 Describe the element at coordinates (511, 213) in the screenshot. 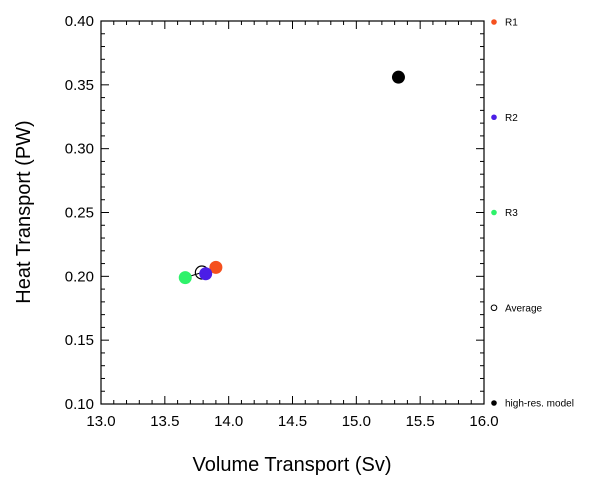

I see `legend-label-r3: R3` at that location.